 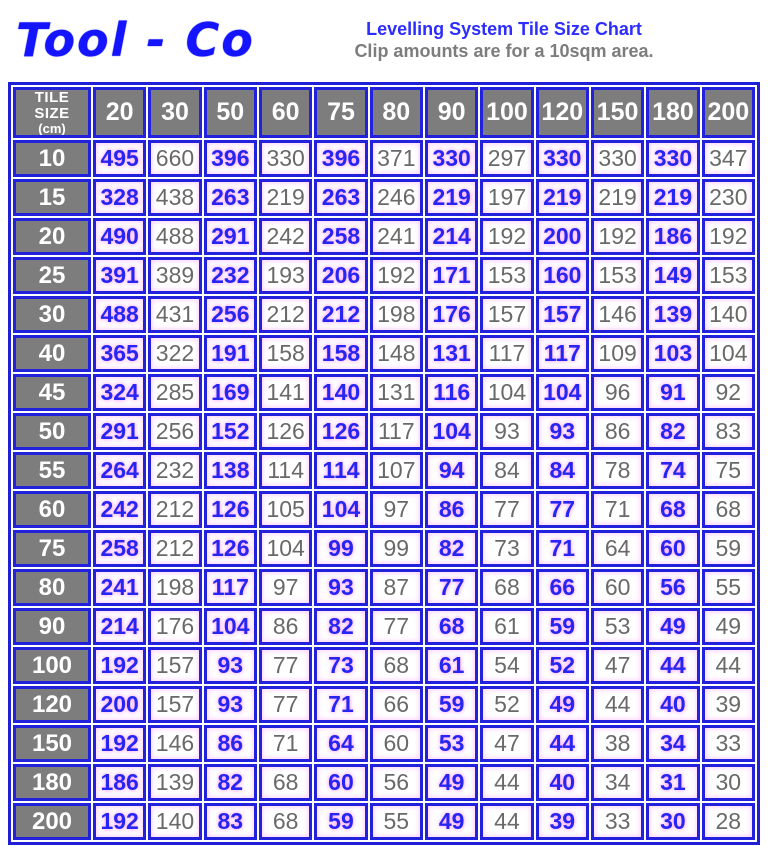 I want to click on clip-count-cell: 84, so click(x=562, y=471).